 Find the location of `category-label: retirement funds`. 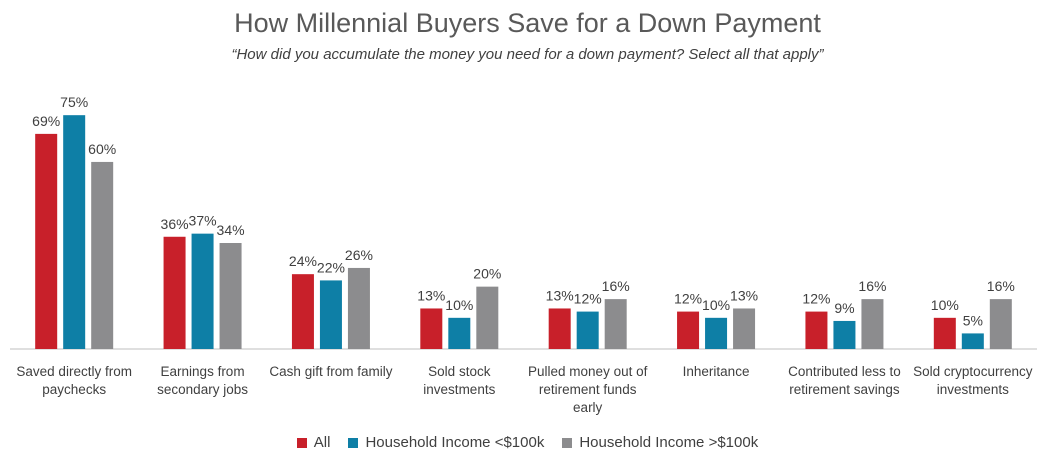

category-label: retirement funds is located at coordinates (588, 389).